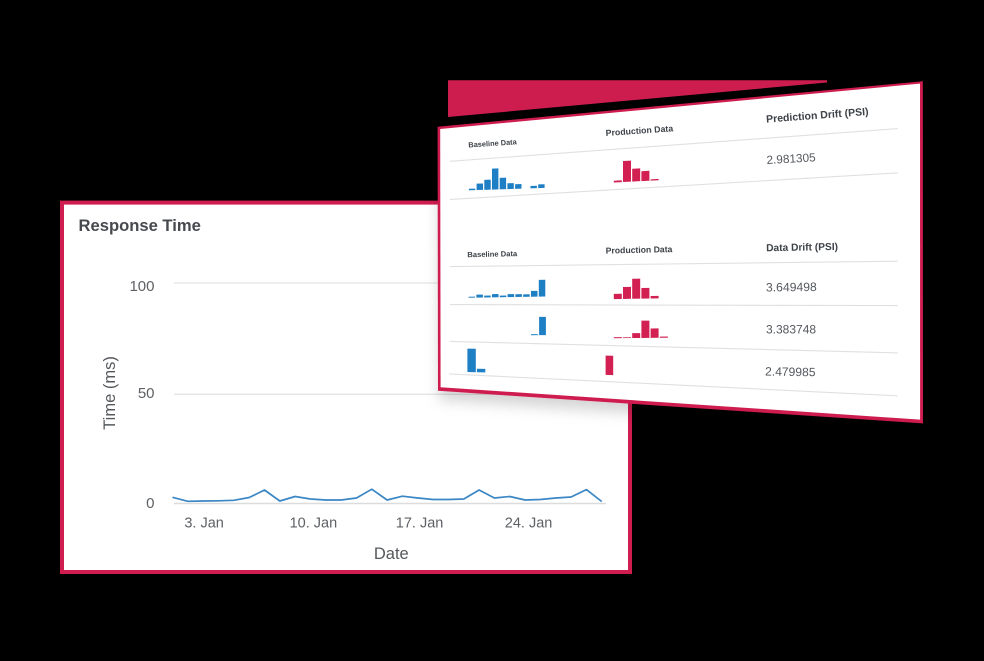 The height and width of the screenshot is (661, 984). What do you see at coordinates (150, 503) in the screenshot?
I see `svg-text: 0` at bounding box center [150, 503].